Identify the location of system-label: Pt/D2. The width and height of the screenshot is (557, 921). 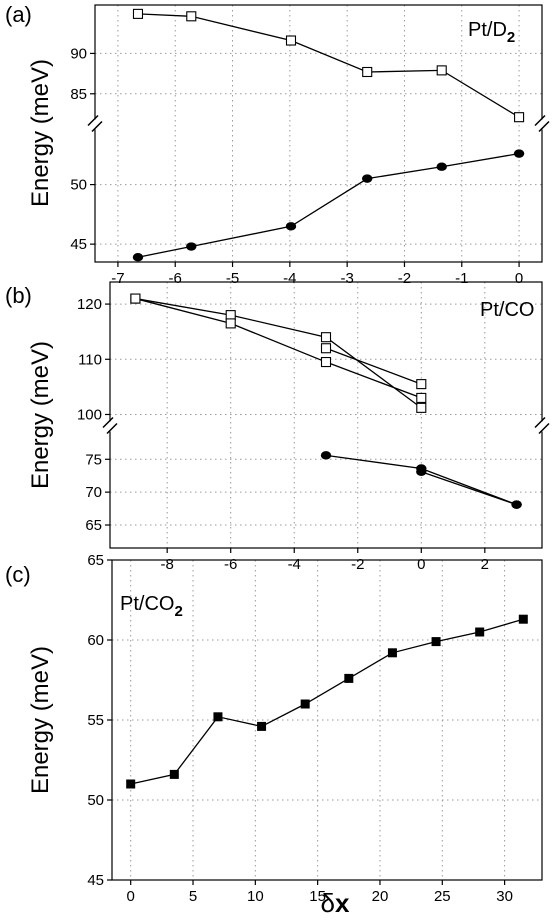
(491, 32).